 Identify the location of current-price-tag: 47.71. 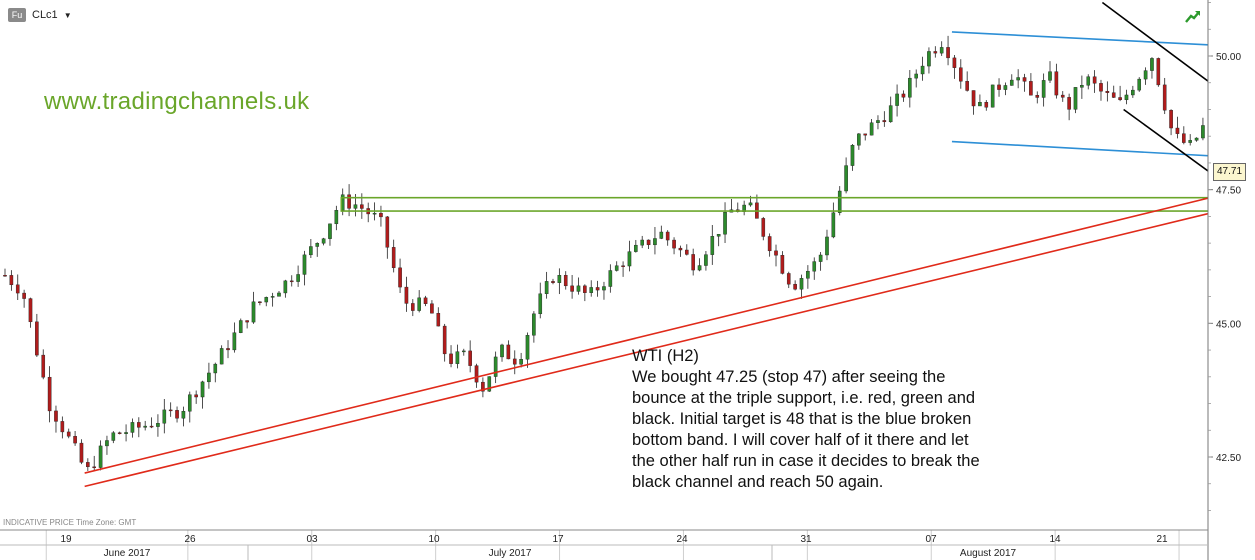
(1230, 172).